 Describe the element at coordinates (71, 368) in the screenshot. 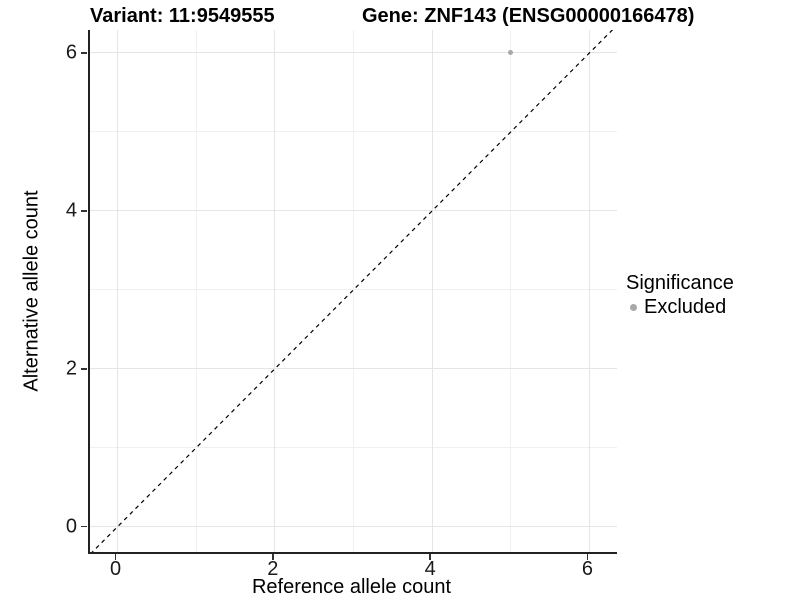

I see `y-tick-label-2: 2` at that location.